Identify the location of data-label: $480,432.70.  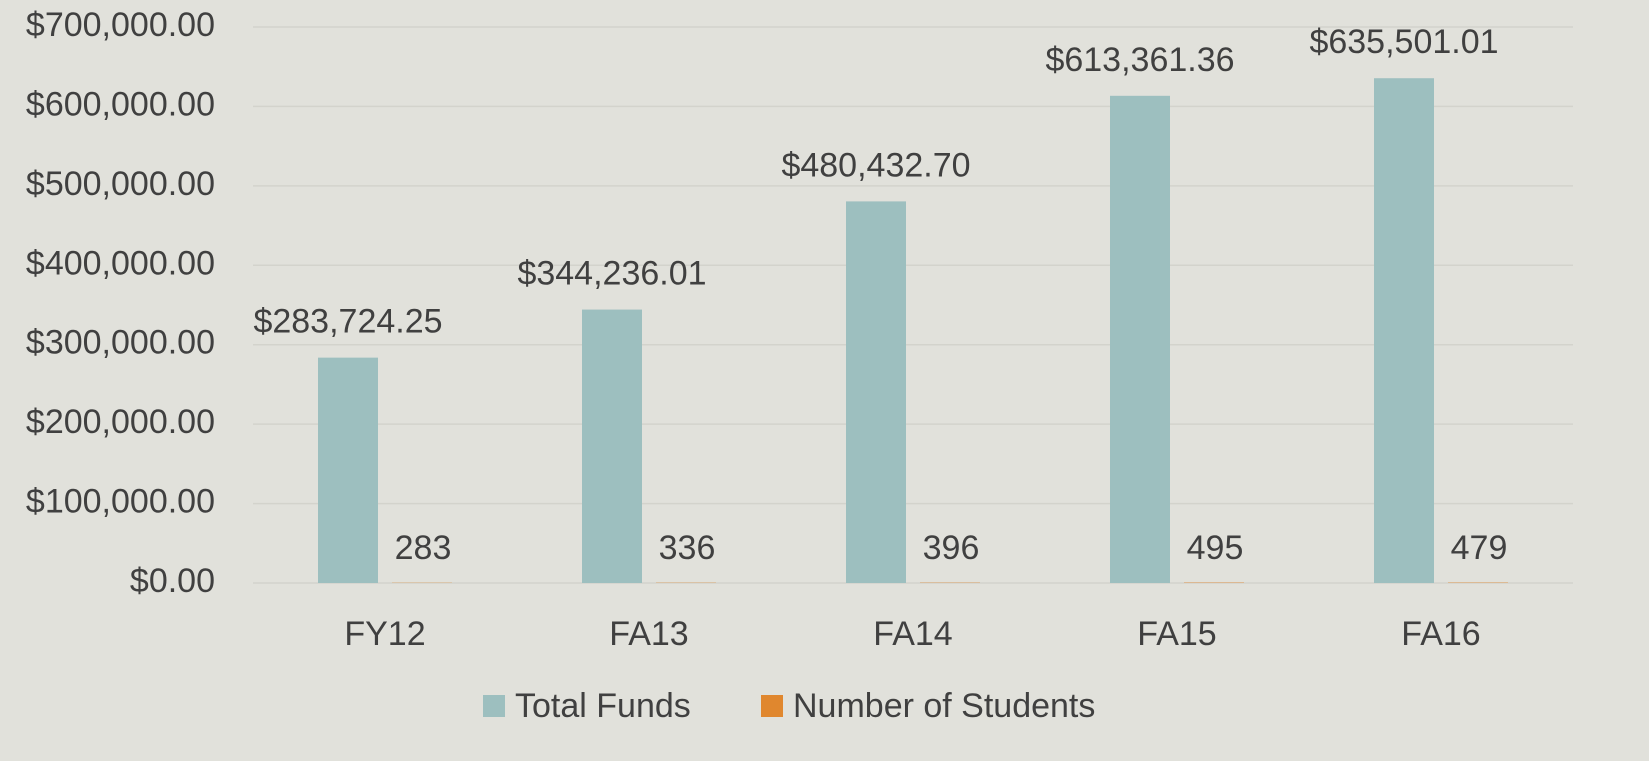
(875, 165).